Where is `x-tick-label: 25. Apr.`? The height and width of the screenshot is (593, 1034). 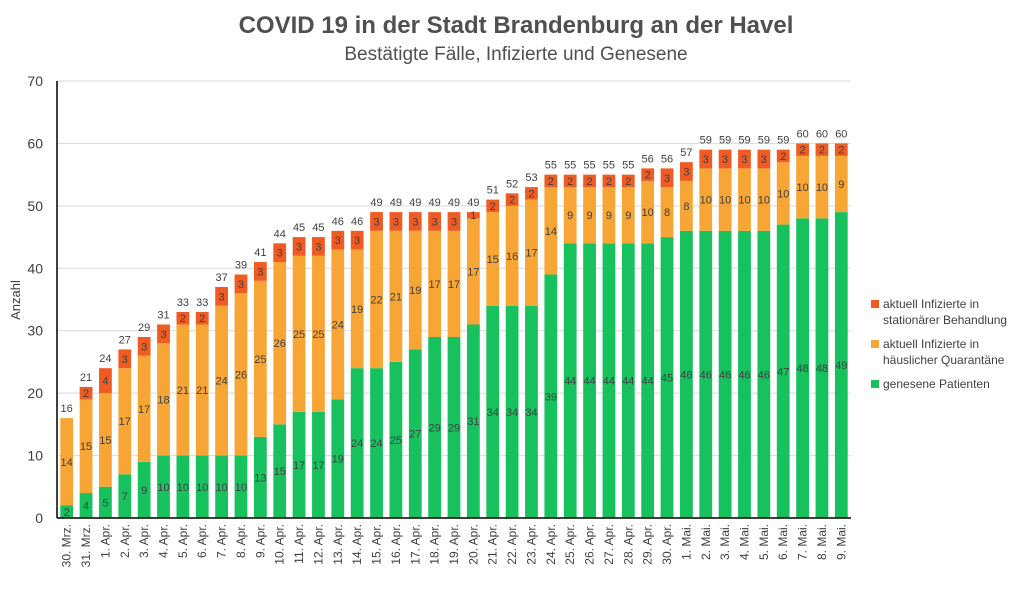
x-tick-label: 25. Apr. is located at coordinates (570, 544).